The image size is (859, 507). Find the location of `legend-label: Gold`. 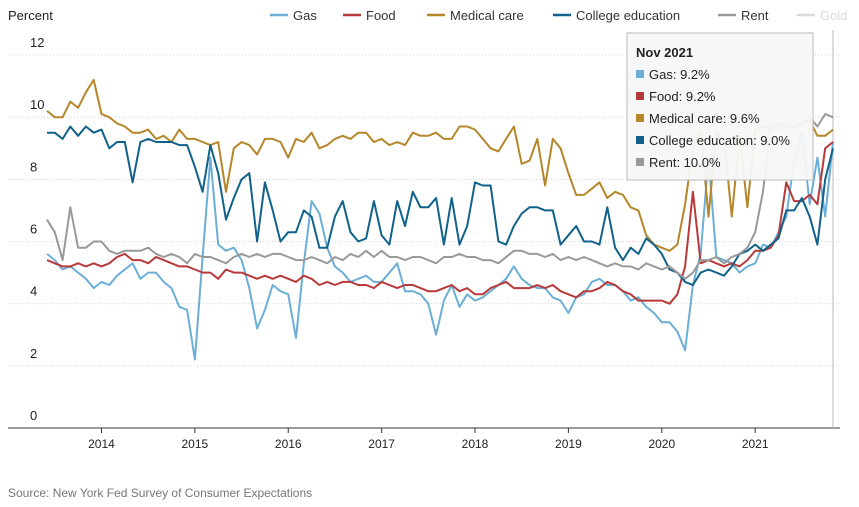

legend-label: Gold is located at coordinates (833, 15).